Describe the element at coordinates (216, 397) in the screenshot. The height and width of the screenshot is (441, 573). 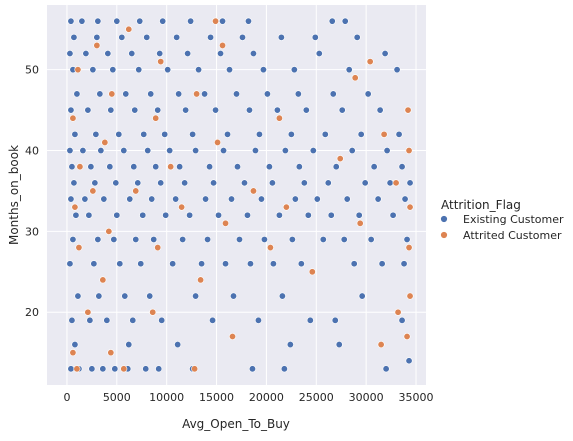
I see `x-tick-label: 15000` at that location.